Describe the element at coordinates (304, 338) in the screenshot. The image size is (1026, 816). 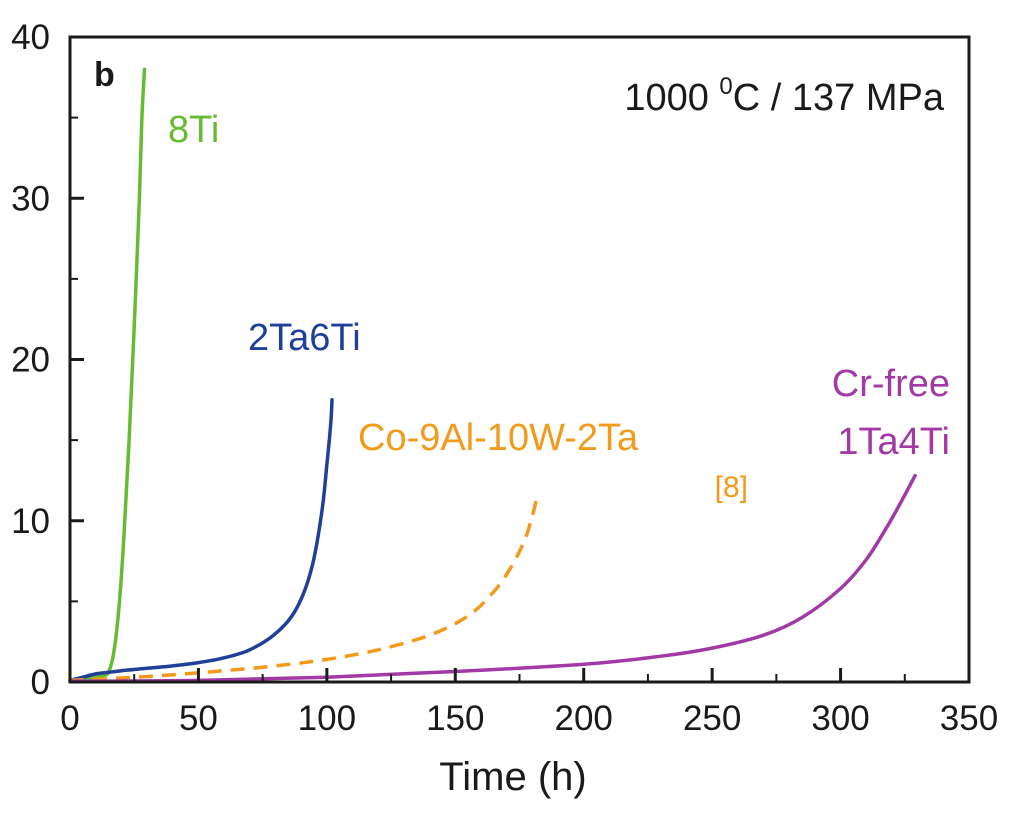
I see `series-label-2ta6ti: 2Ta6Ti` at that location.